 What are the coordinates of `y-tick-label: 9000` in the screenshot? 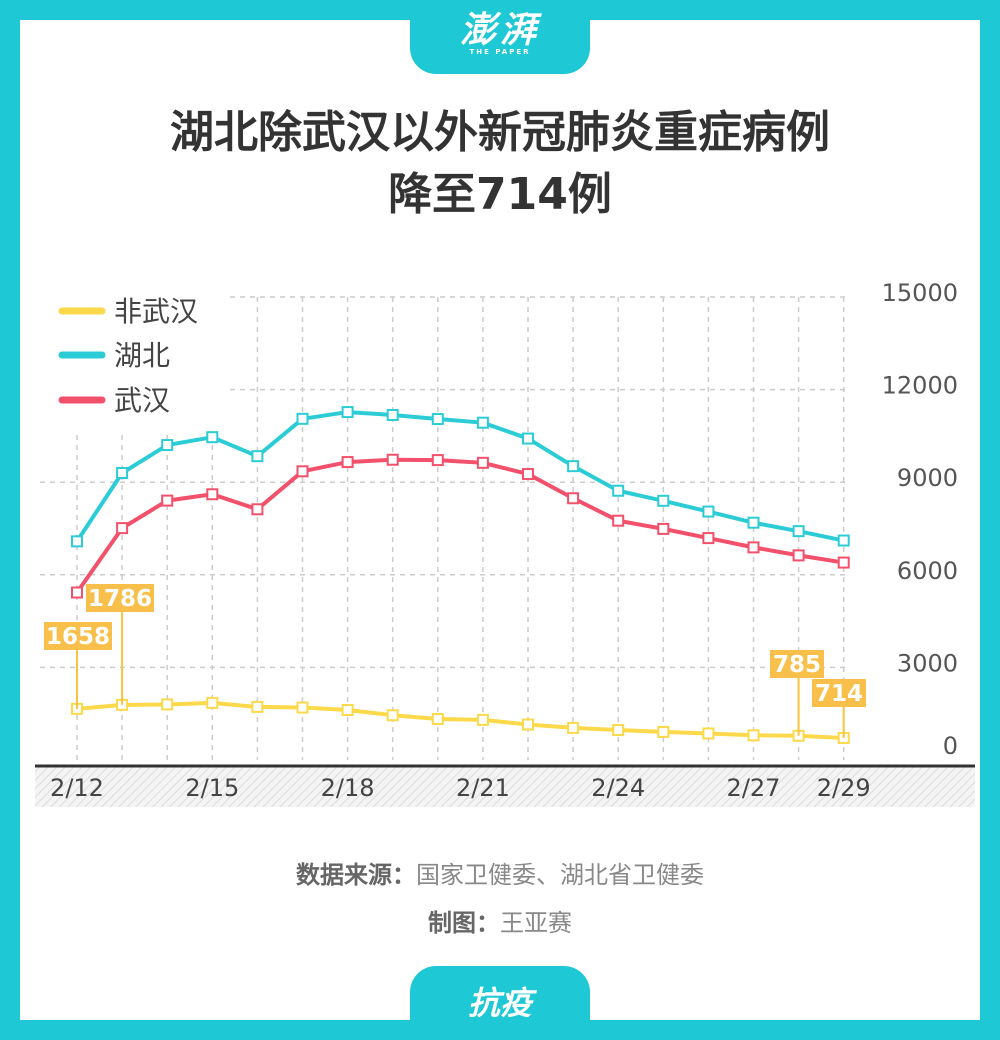 It's located at (927, 478).